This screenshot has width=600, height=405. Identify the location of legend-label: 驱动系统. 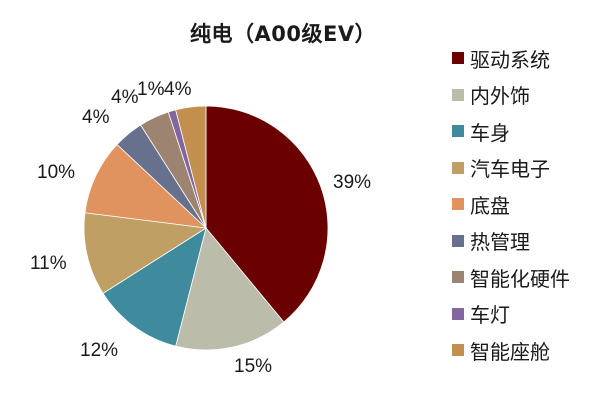
(510, 59).